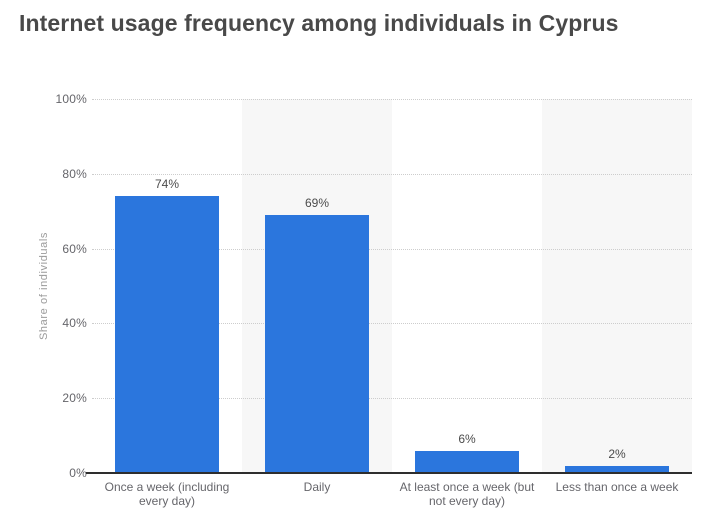 Image resolution: width=713 pixels, height=524 pixels. What do you see at coordinates (74, 398) in the screenshot?
I see `y-tick-label: 20%` at bounding box center [74, 398].